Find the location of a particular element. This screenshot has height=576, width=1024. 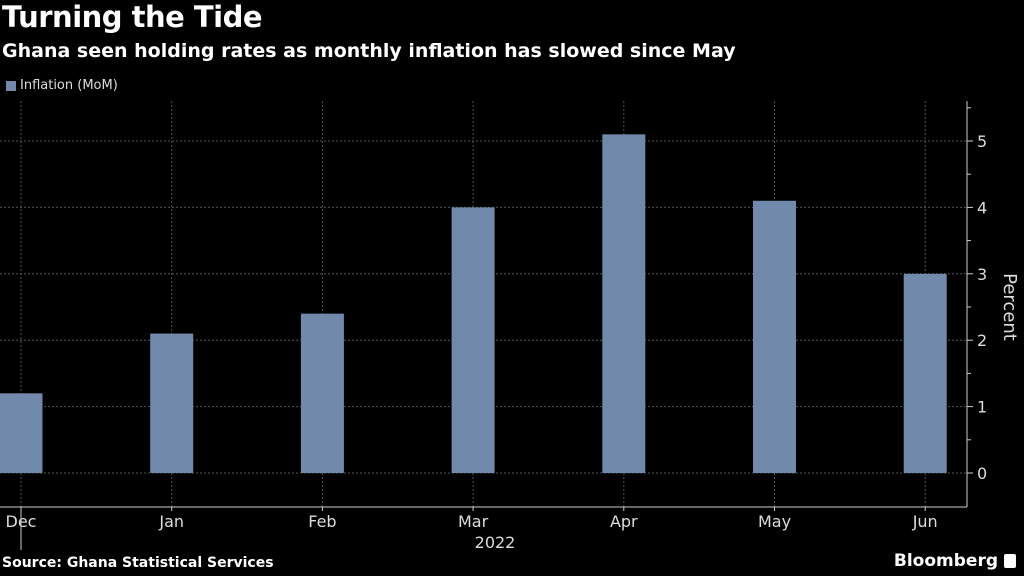

bar-mar is located at coordinates (473, 340).